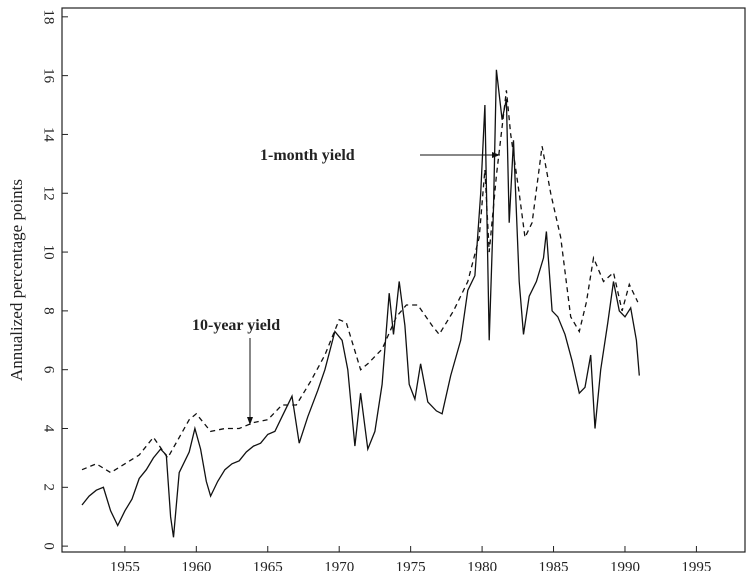 This screenshot has width=753, height=576. Describe the element at coordinates (554, 565) in the screenshot. I see `x-tick-label: 1985` at that location.